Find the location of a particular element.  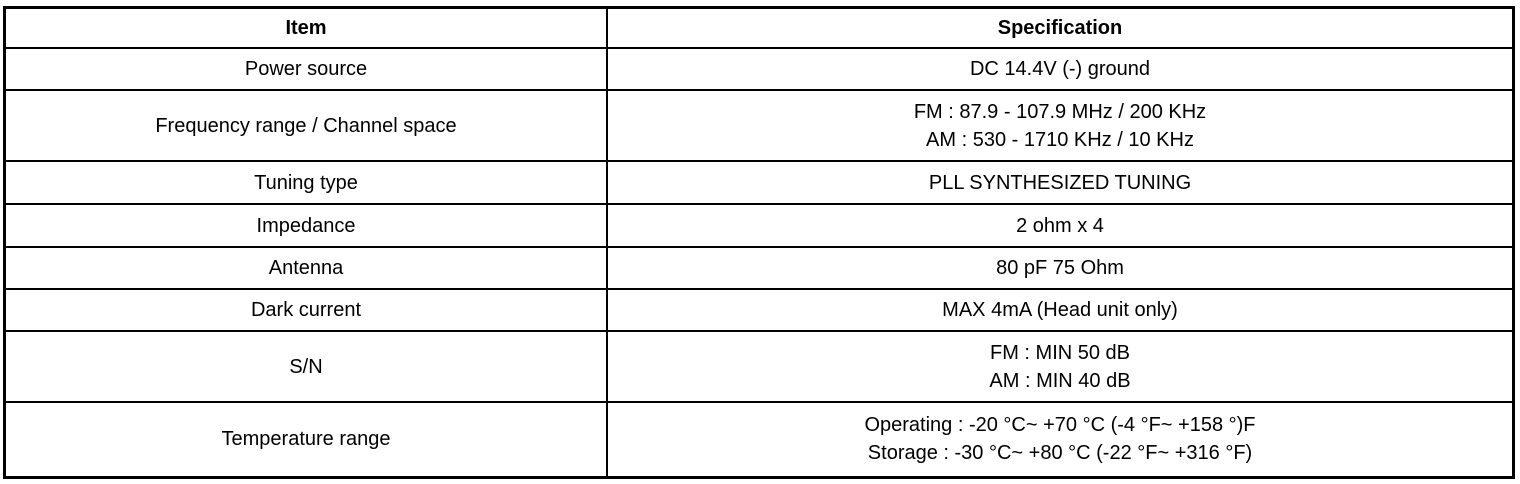

table-row: Dark current MAX 4mA (Head unit only) is located at coordinates (759, 310).